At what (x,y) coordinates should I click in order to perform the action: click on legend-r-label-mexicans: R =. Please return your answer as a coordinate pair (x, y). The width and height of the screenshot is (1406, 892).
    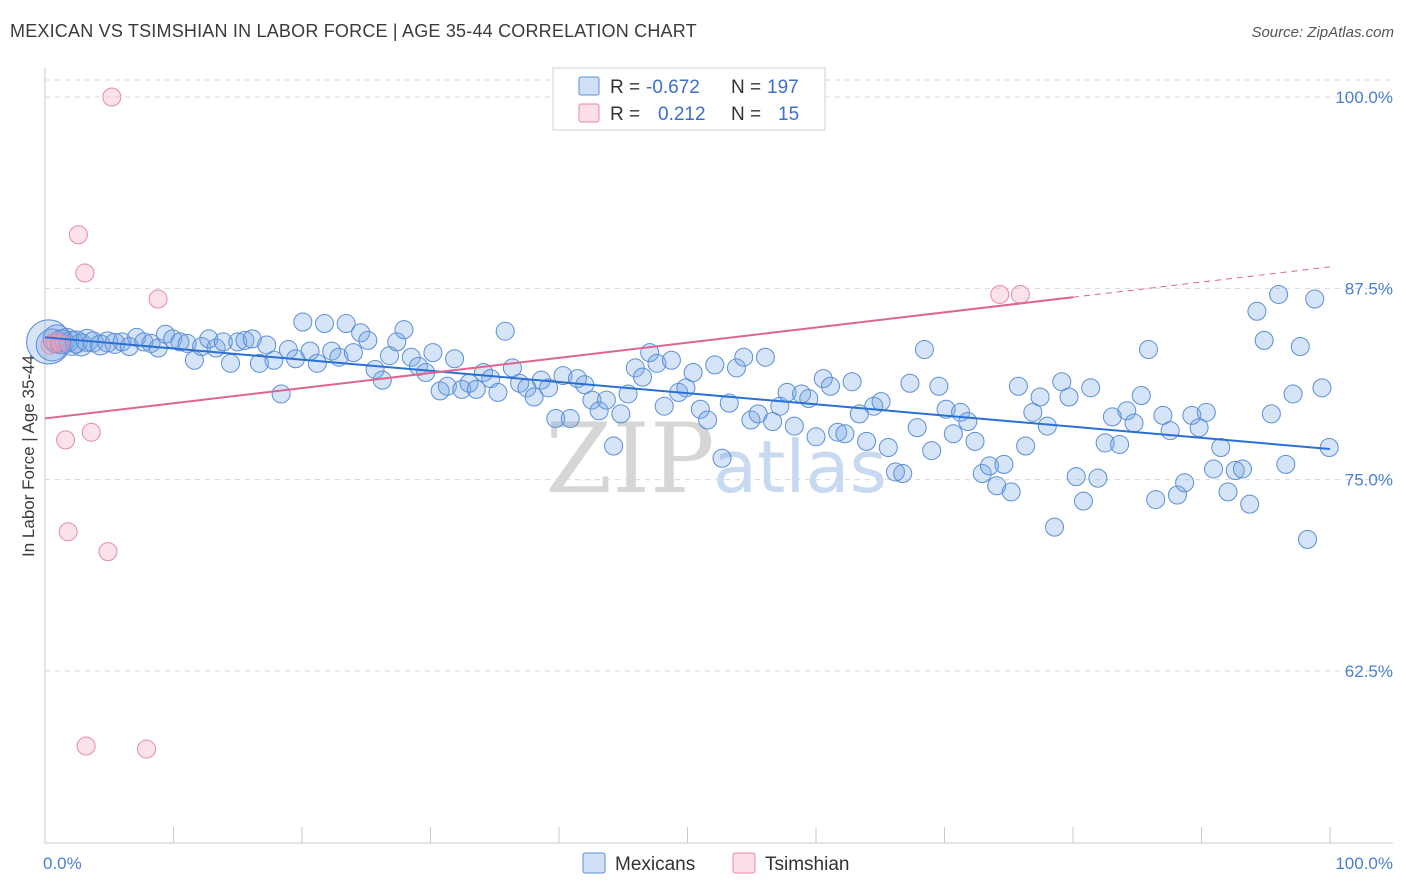
    Looking at the image, I should click on (625, 87).